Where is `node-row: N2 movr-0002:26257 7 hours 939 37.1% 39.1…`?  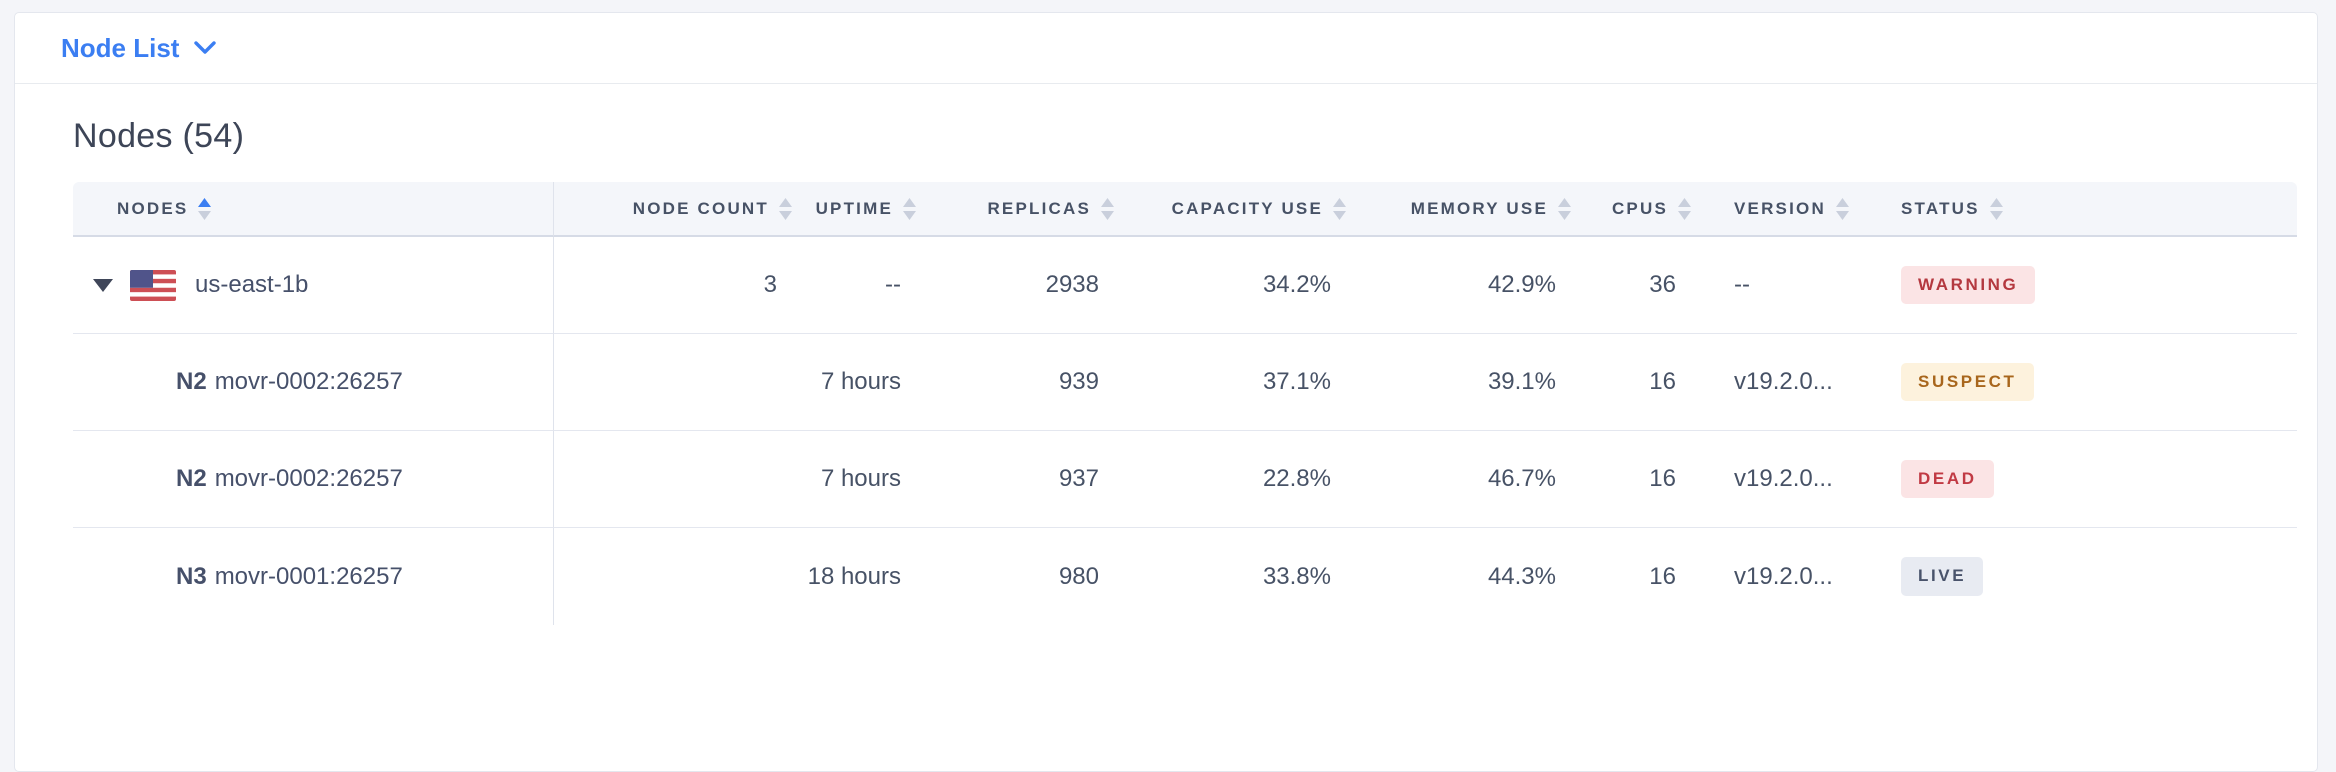
node-row: N2 movr-0002:26257 7 hours 939 37.1% 39.1… is located at coordinates (1185, 382).